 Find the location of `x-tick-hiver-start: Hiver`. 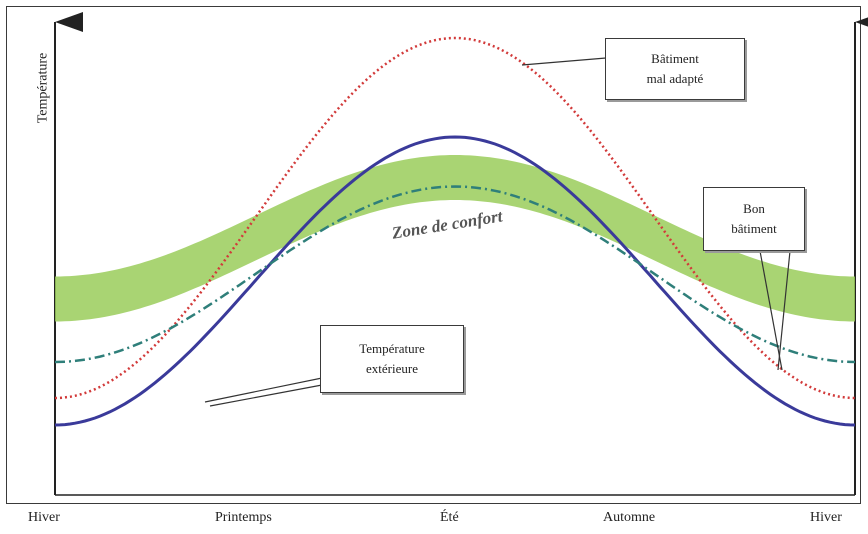

x-tick-hiver-start: Hiver is located at coordinates (44, 517).